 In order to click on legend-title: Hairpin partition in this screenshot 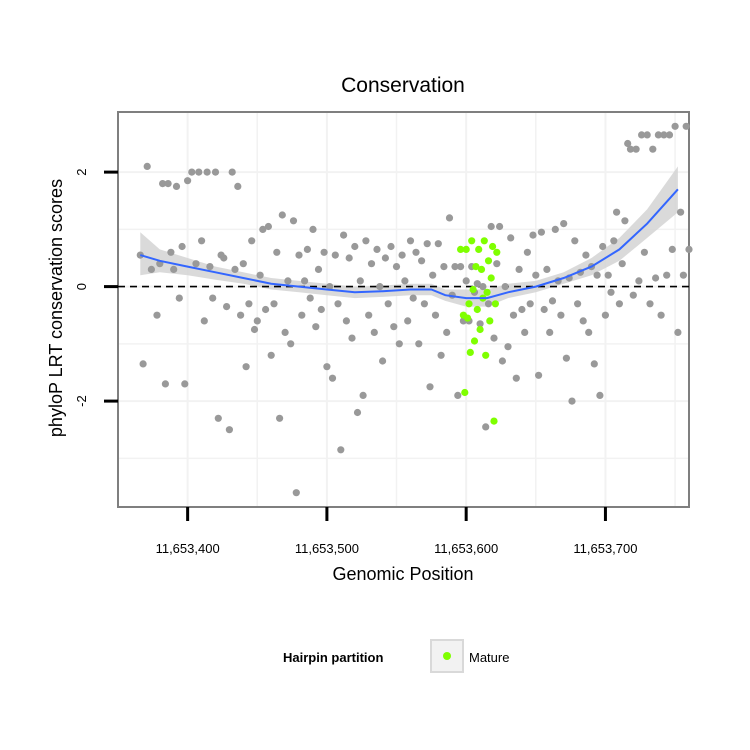, I will do `click(333, 657)`.